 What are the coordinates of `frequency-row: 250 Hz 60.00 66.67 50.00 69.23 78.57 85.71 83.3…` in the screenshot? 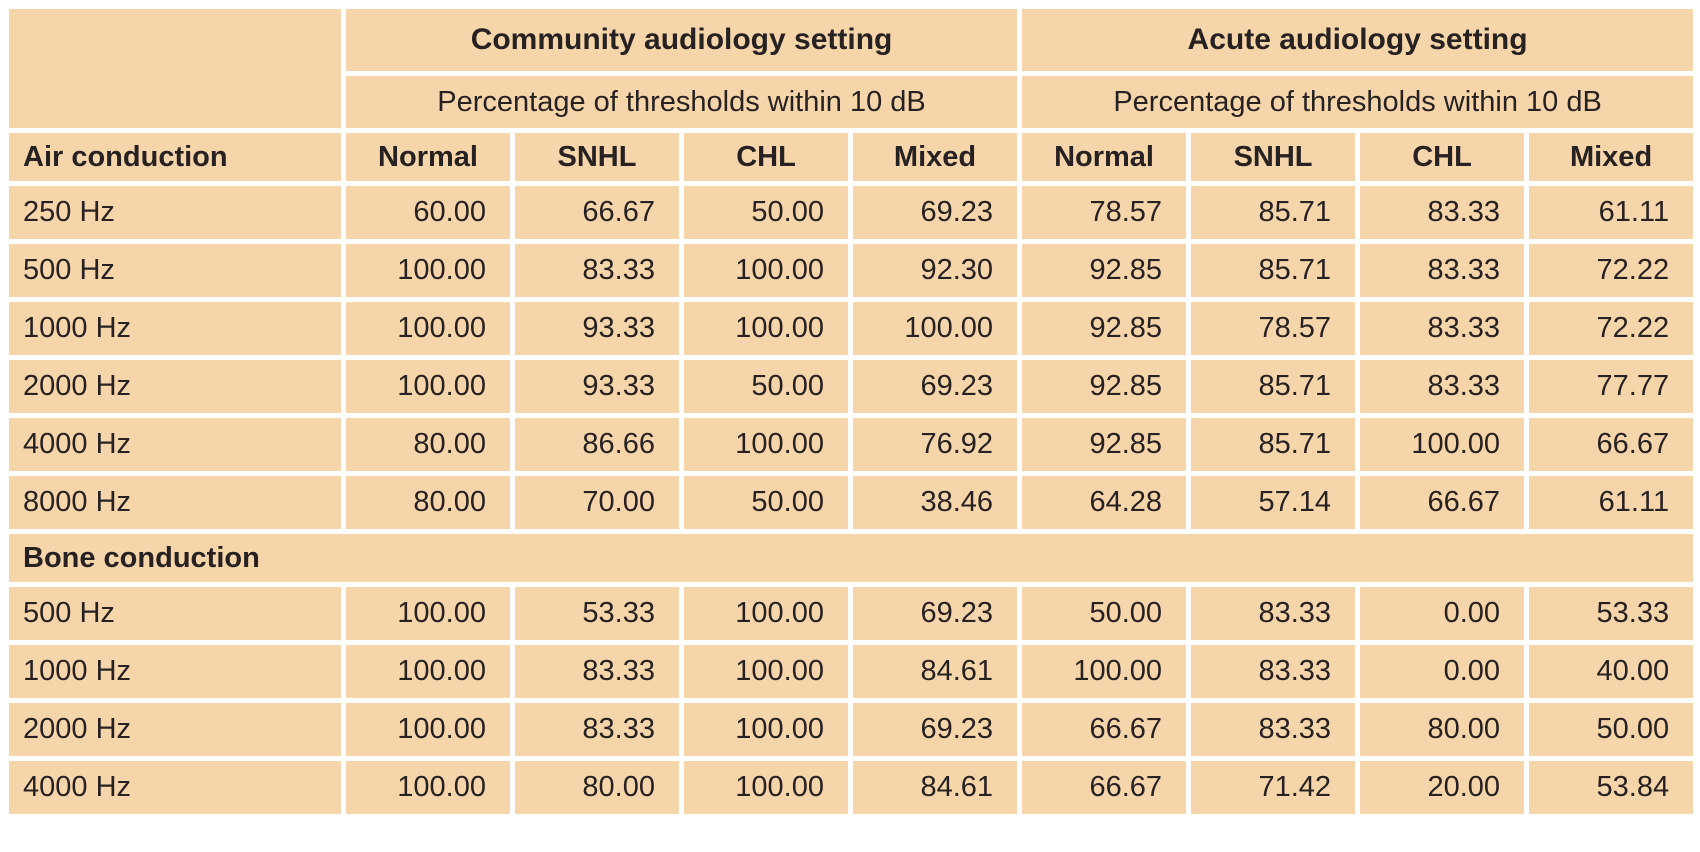 It's located at (851, 212).